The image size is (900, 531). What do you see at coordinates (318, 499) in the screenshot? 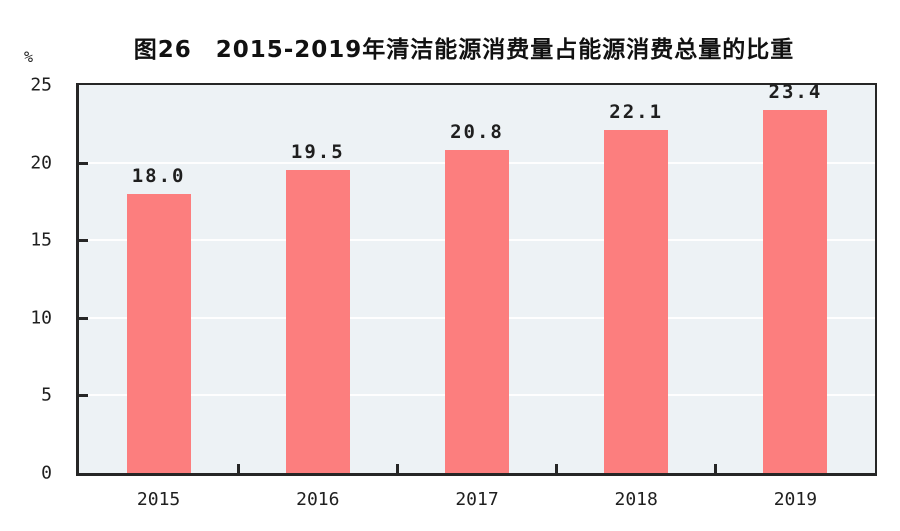
I see `x-axis-label-2016: 2016` at bounding box center [318, 499].